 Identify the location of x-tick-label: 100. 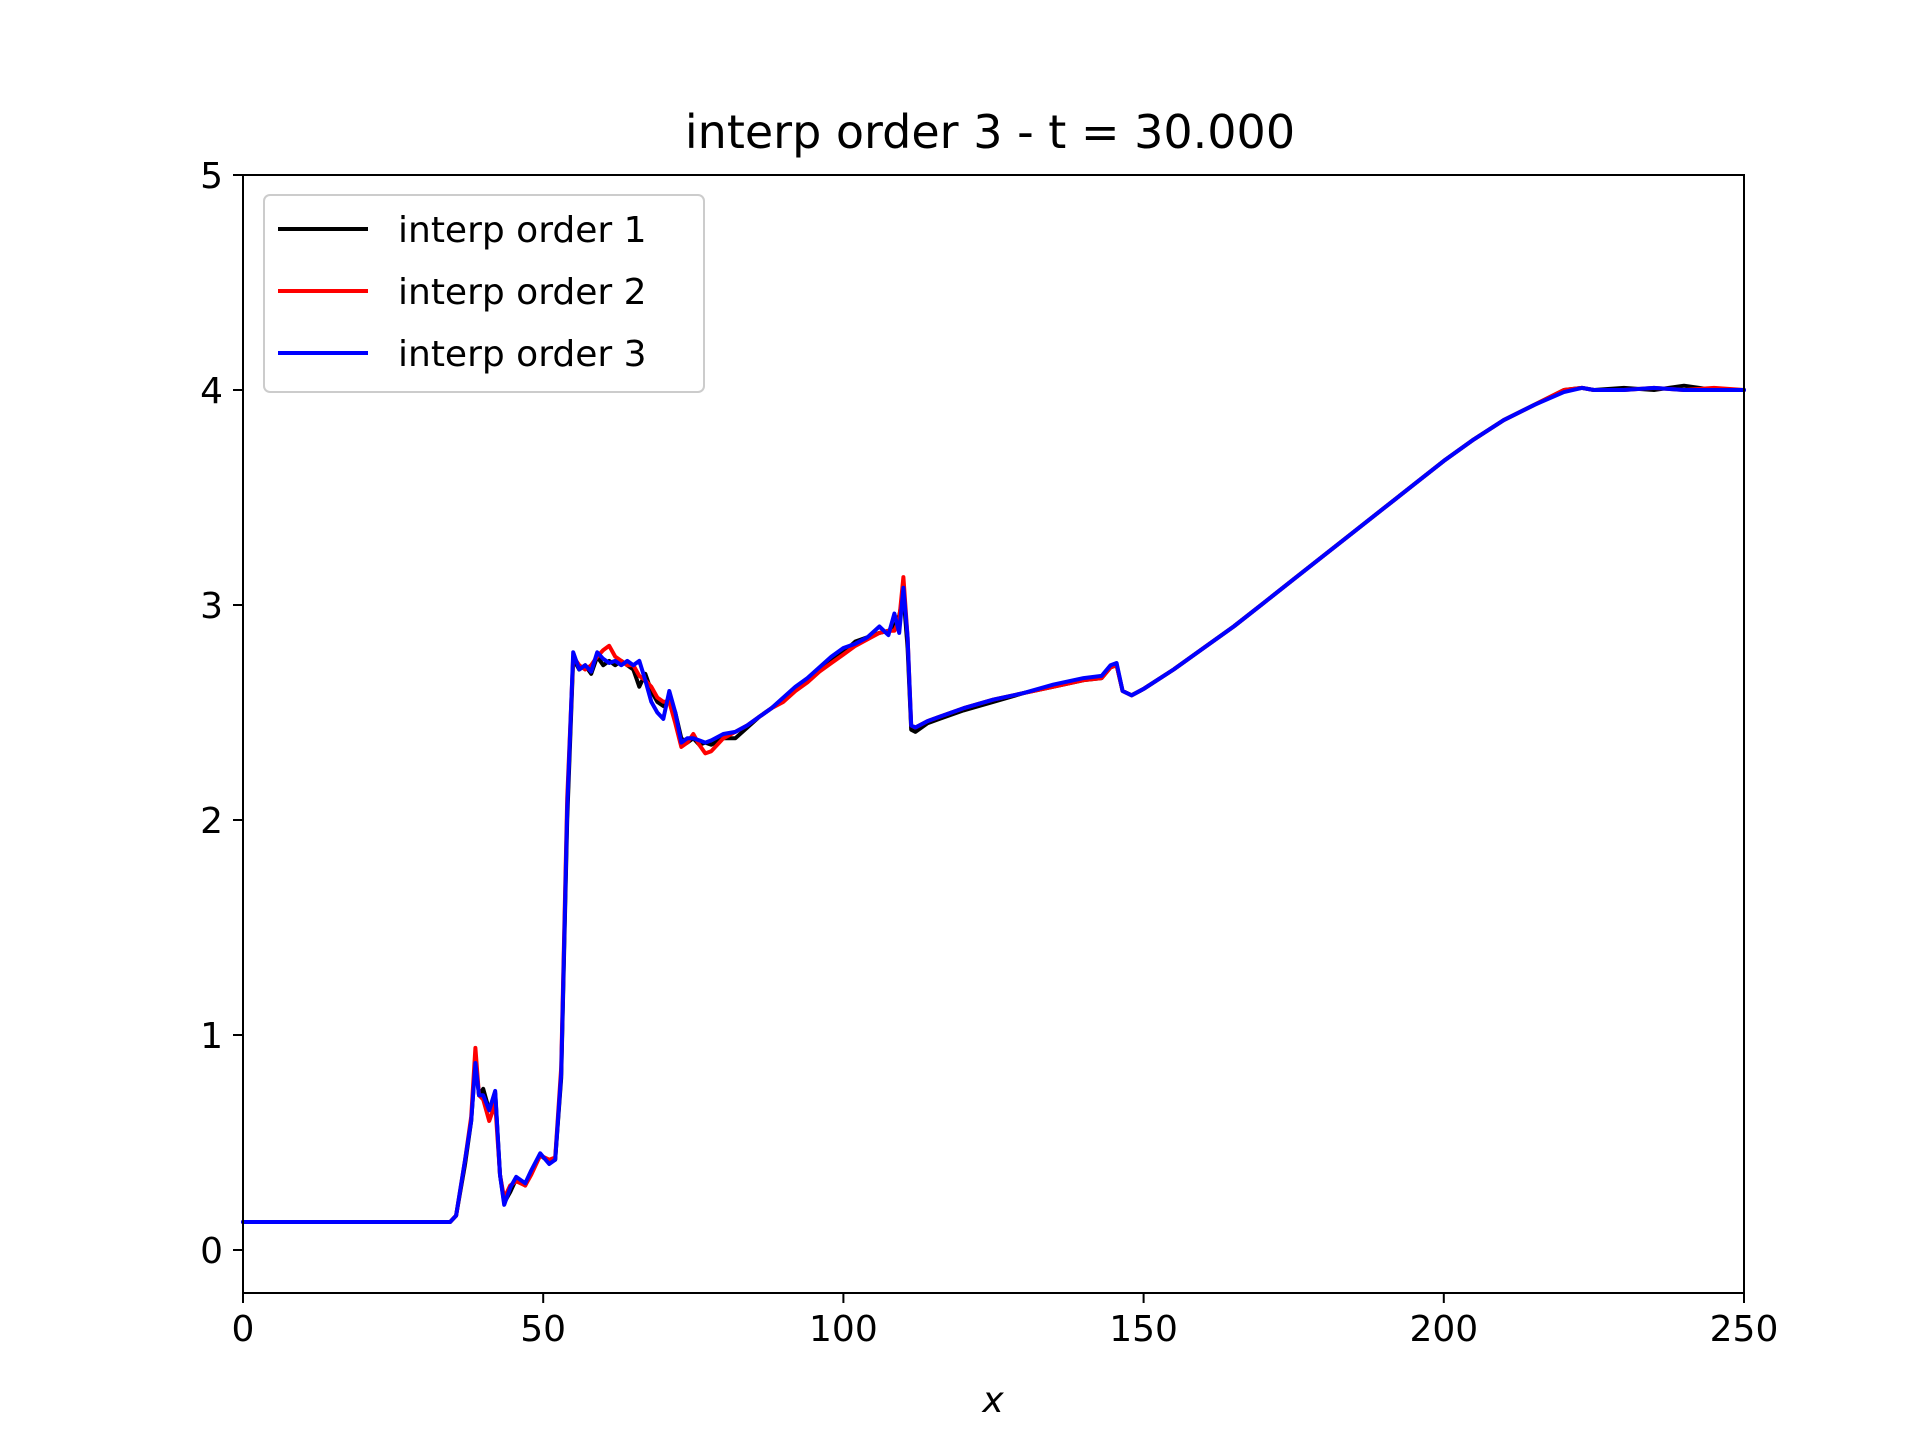
(843, 1329).